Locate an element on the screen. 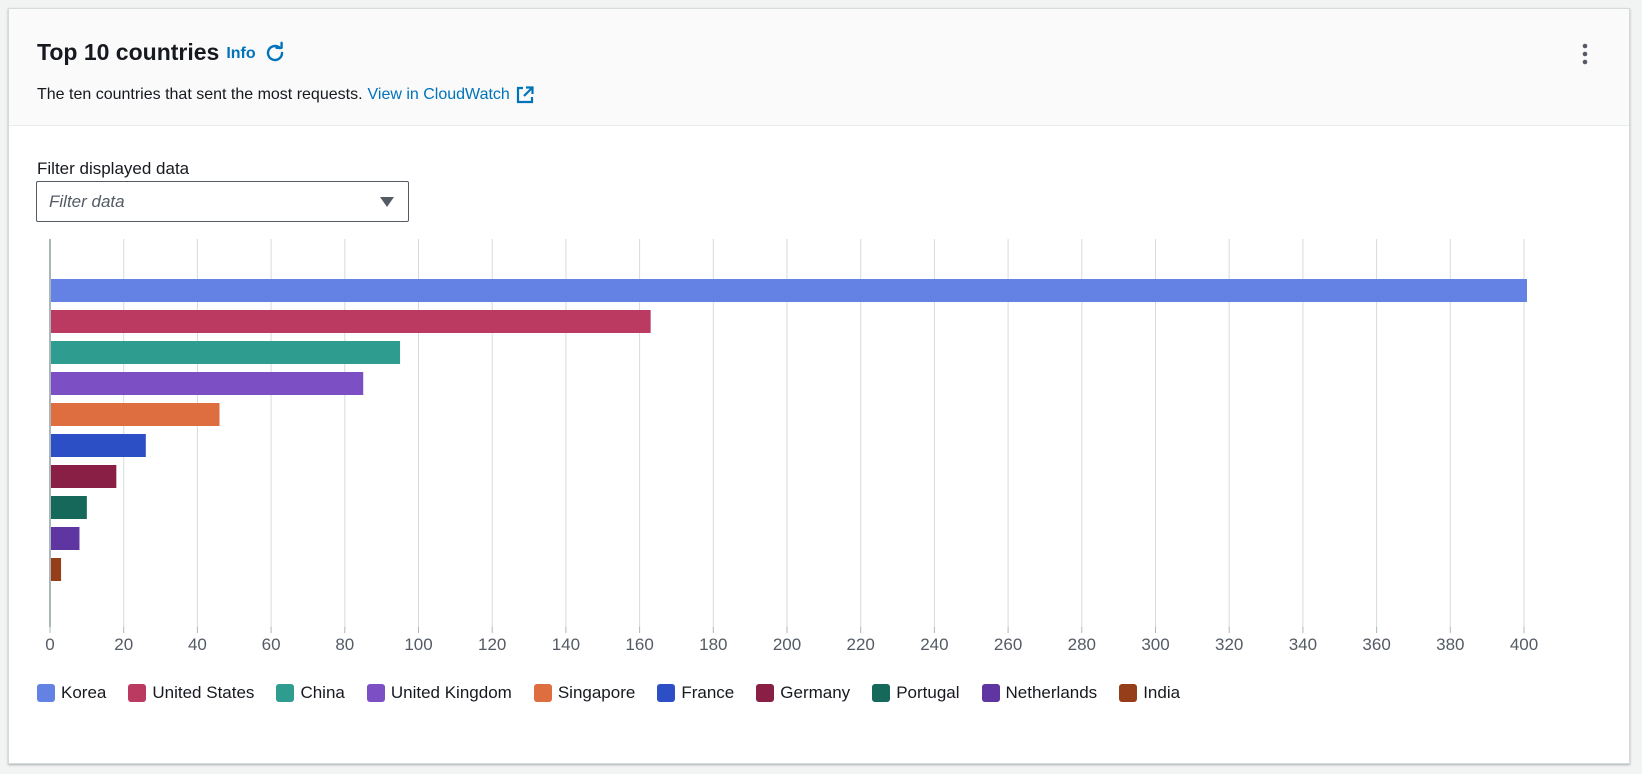 Image resolution: width=1642 pixels, height=774 pixels. x-tick-label: 380 is located at coordinates (1450, 644).